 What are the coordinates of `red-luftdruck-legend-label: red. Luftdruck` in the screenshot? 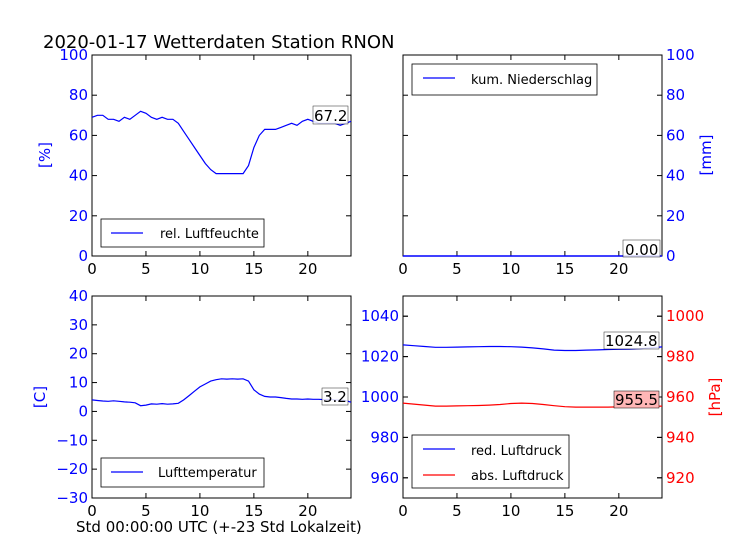 It's located at (516, 451).